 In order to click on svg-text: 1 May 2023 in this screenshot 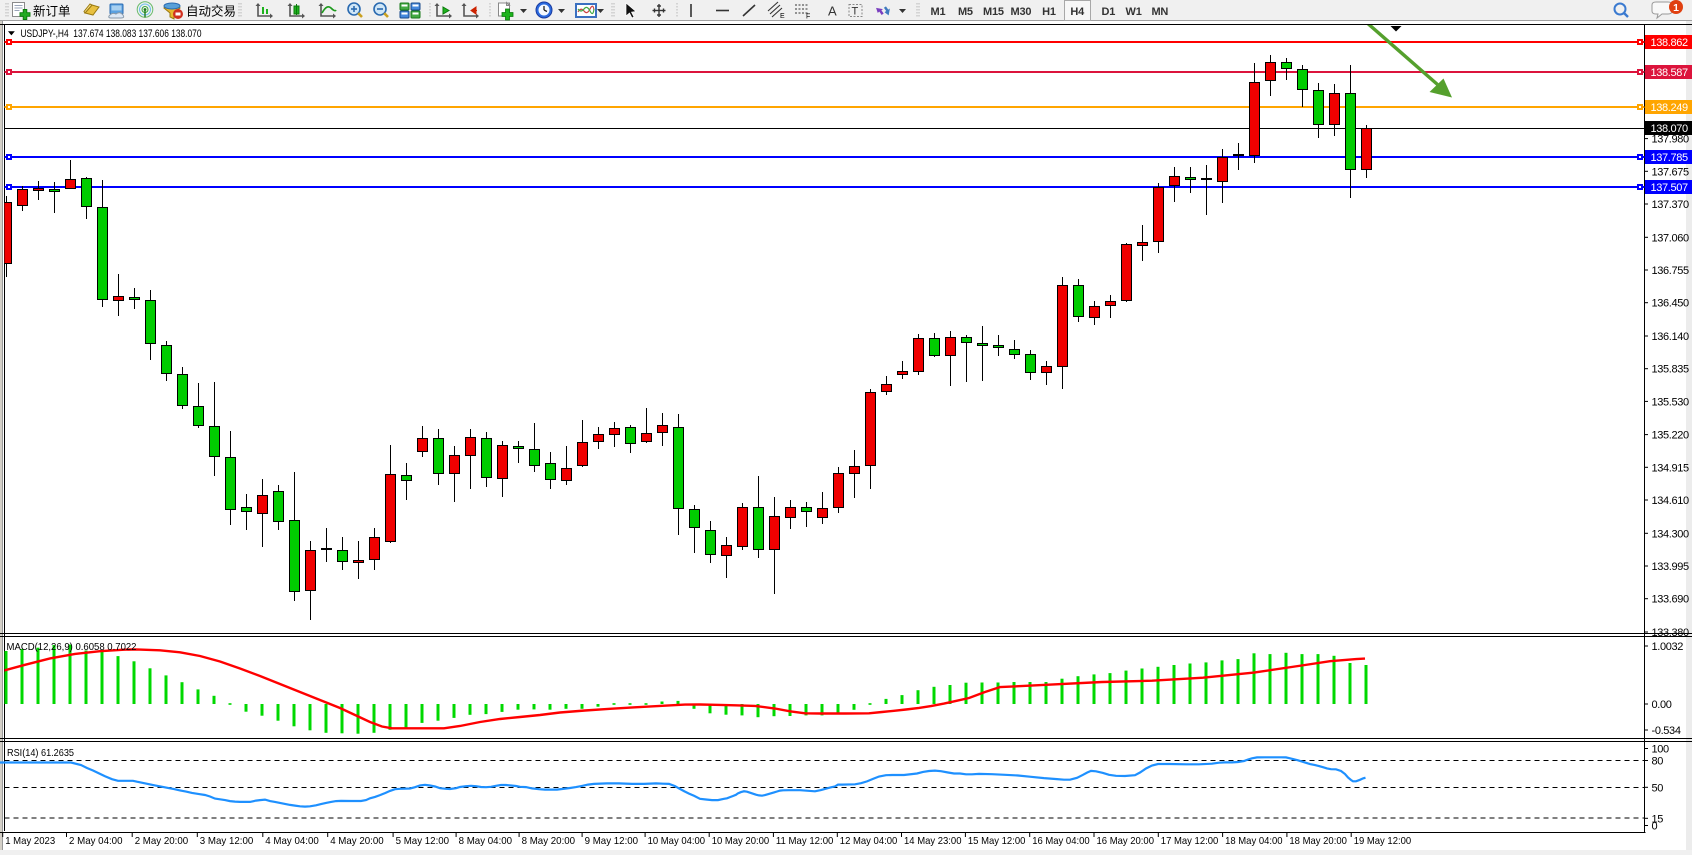, I will do `click(30, 841)`.